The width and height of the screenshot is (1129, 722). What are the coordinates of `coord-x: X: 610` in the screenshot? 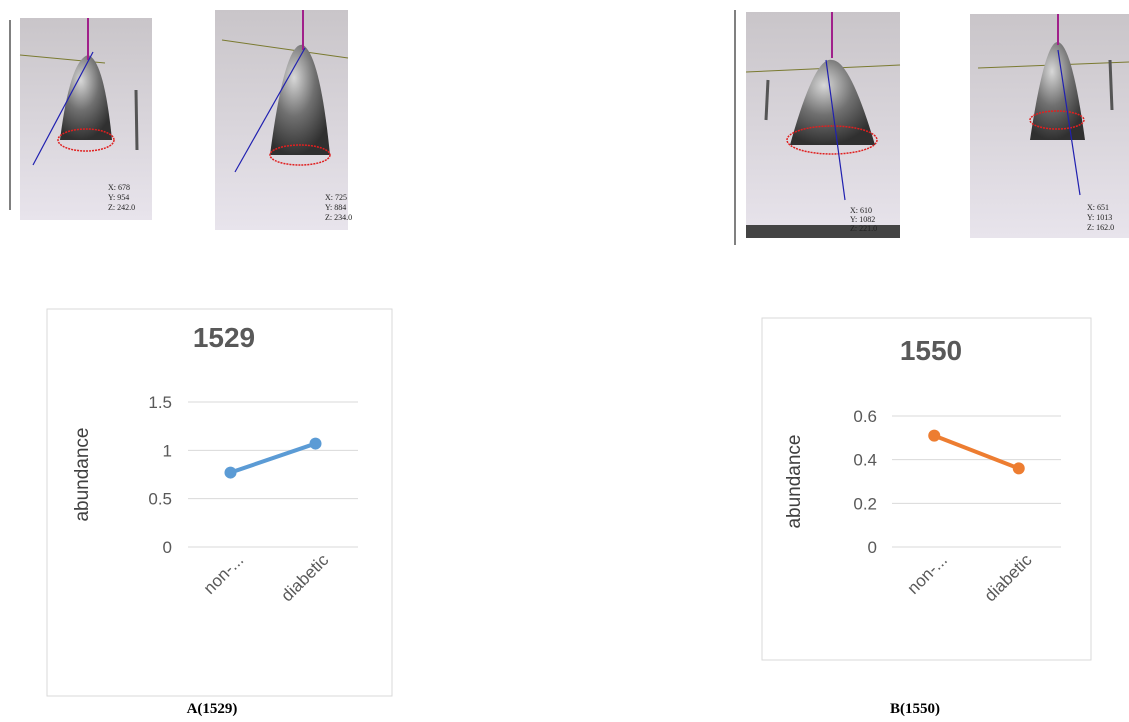 It's located at (861, 210).